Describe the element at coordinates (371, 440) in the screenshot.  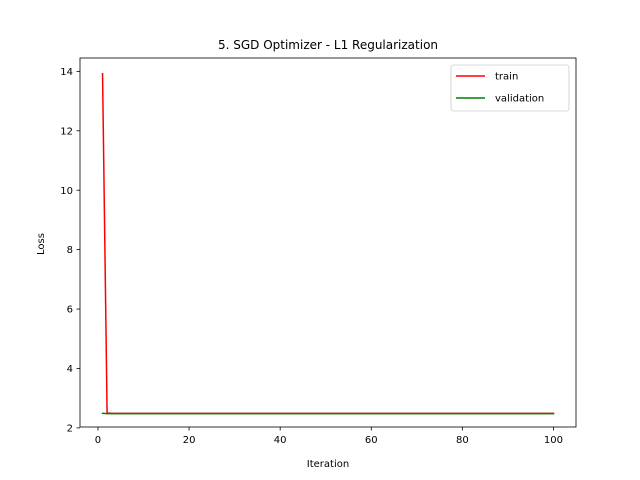
I see `x-tick-label: 60` at that location.